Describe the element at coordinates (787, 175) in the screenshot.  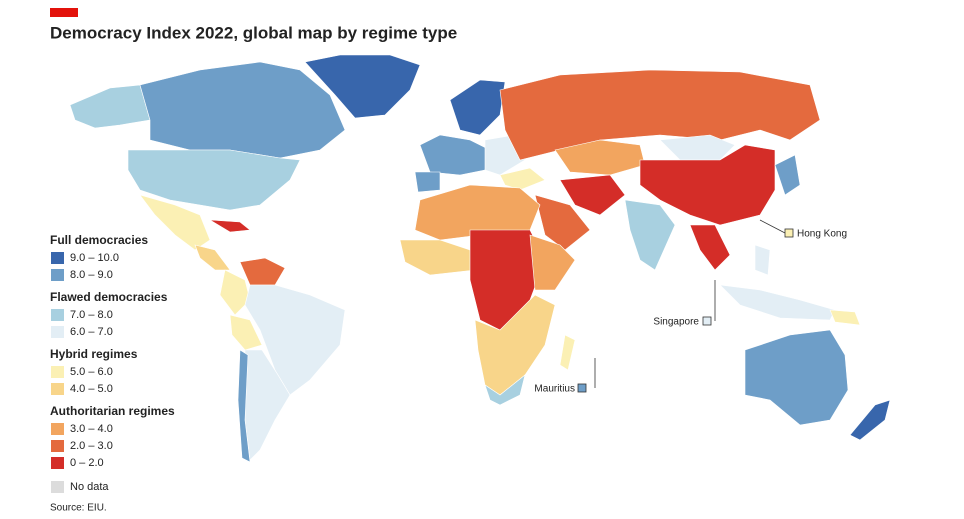
I see `japan` at that location.